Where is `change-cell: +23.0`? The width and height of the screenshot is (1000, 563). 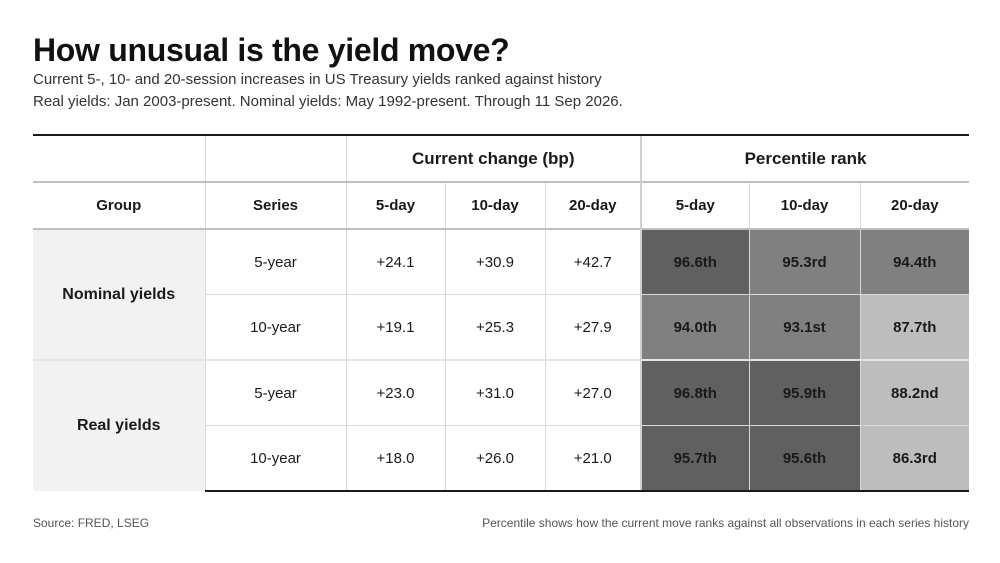 change-cell: +23.0 is located at coordinates (395, 392).